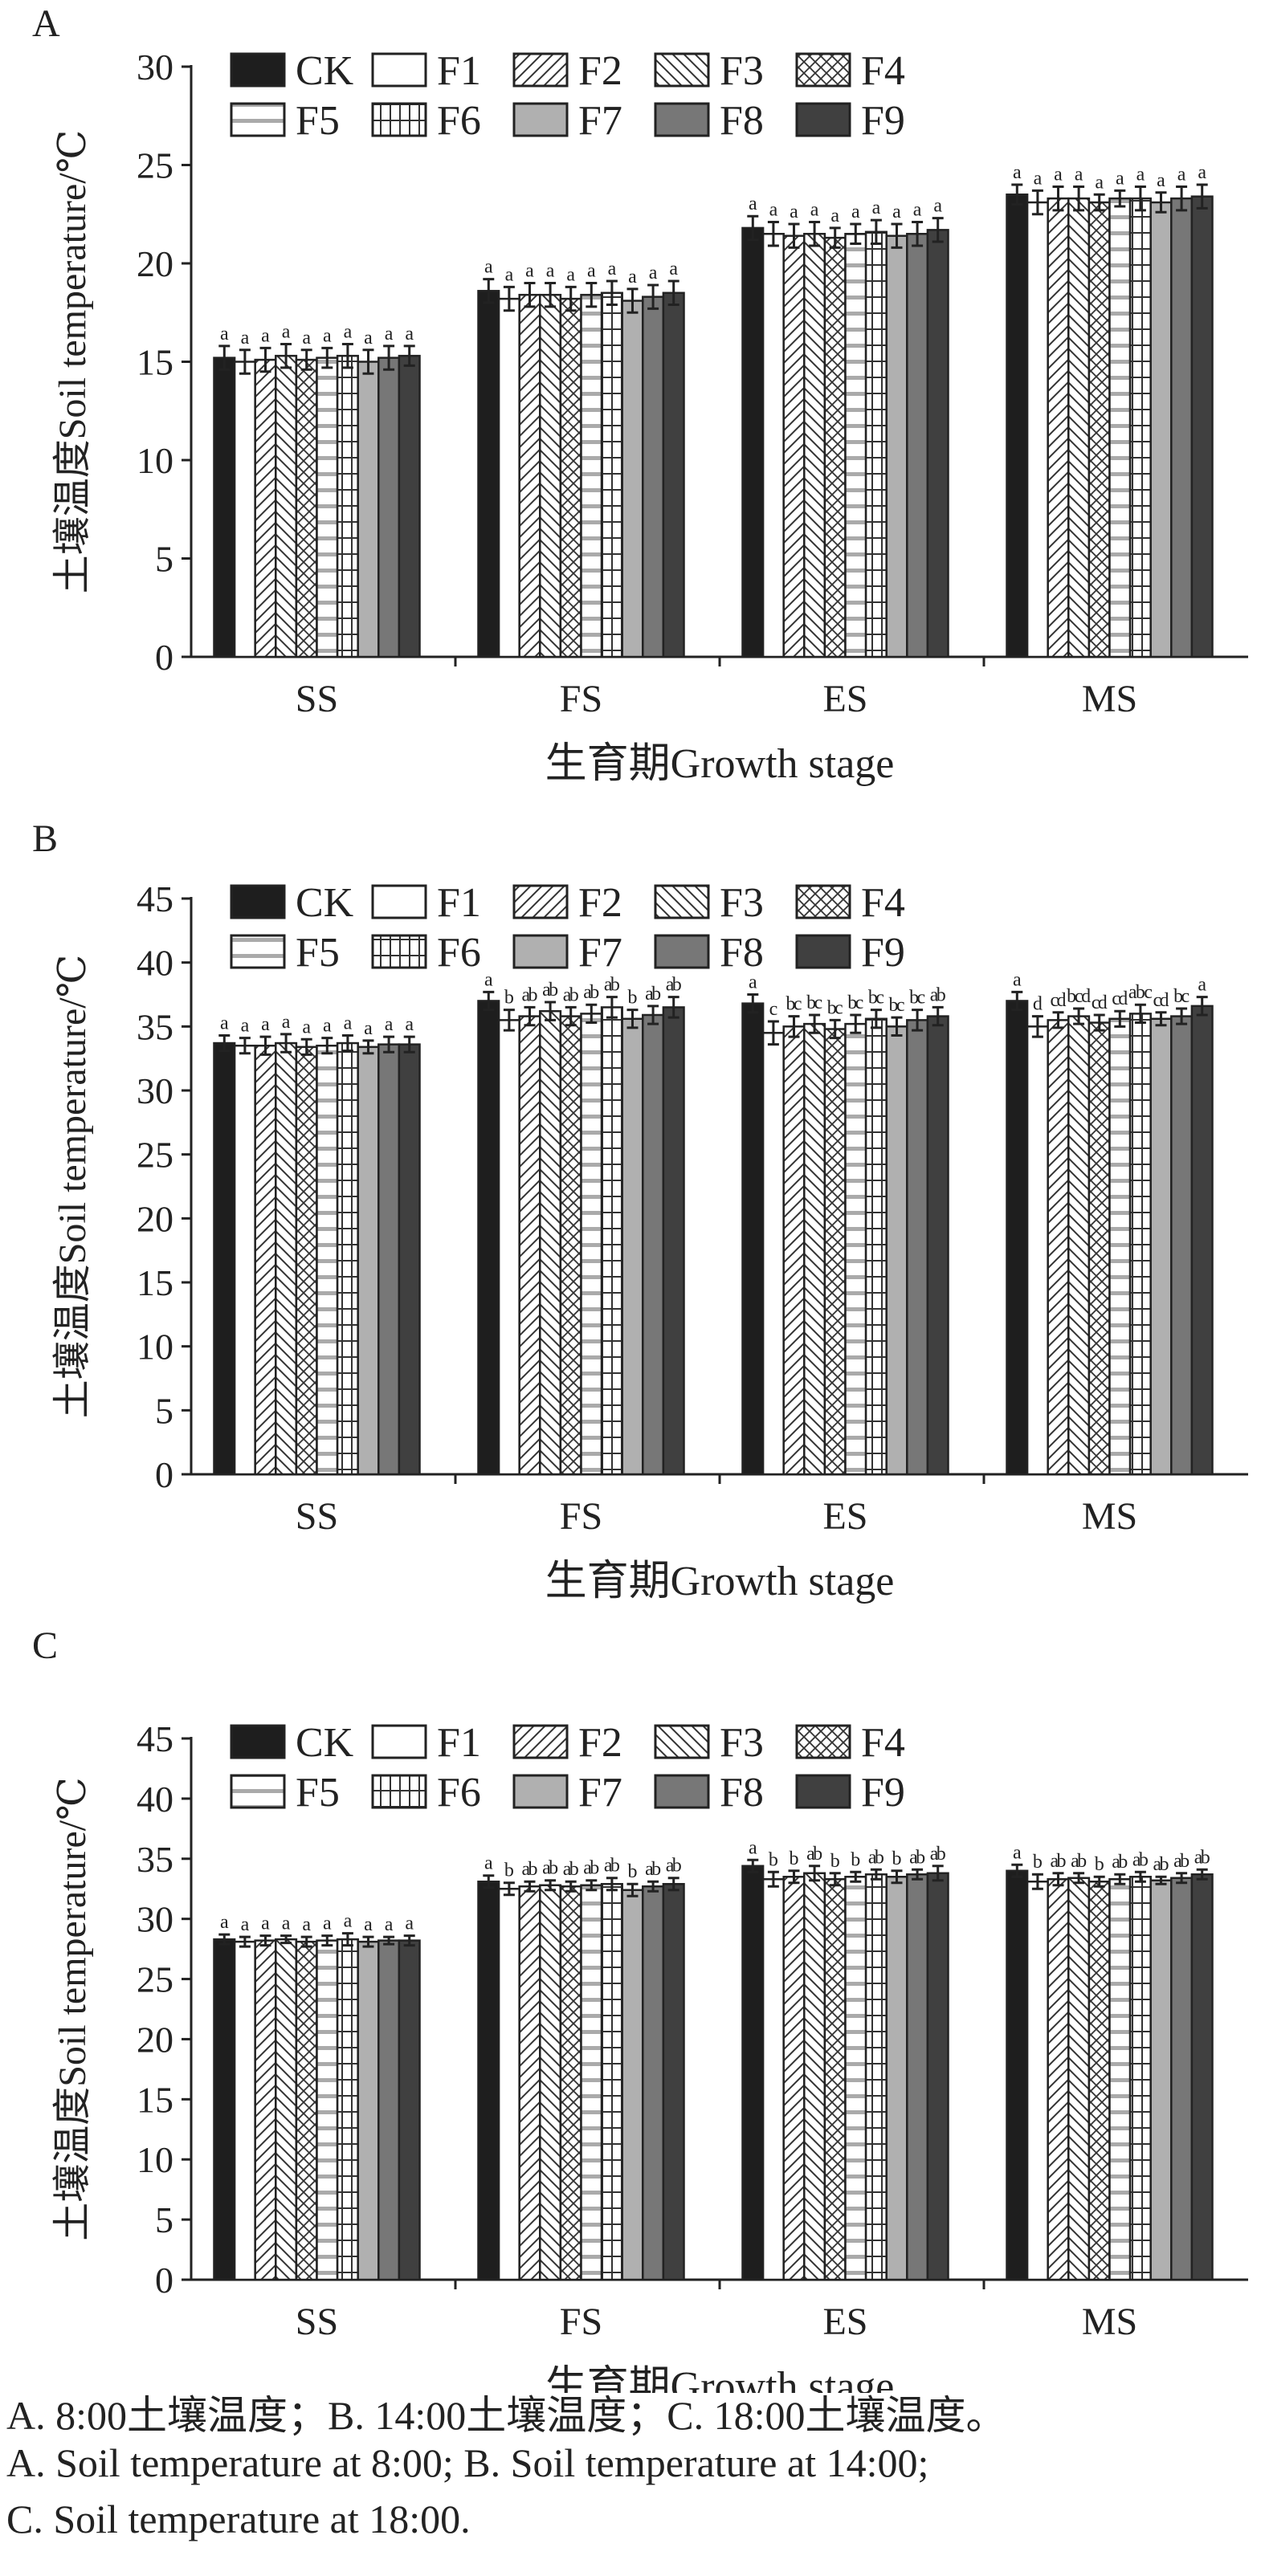 Image resolution: width=1265 pixels, height=2576 pixels. What do you see at coordinates (917, 998) in the screenshot?
I see `significance-letter: bc` at bounding box center [917, 998].